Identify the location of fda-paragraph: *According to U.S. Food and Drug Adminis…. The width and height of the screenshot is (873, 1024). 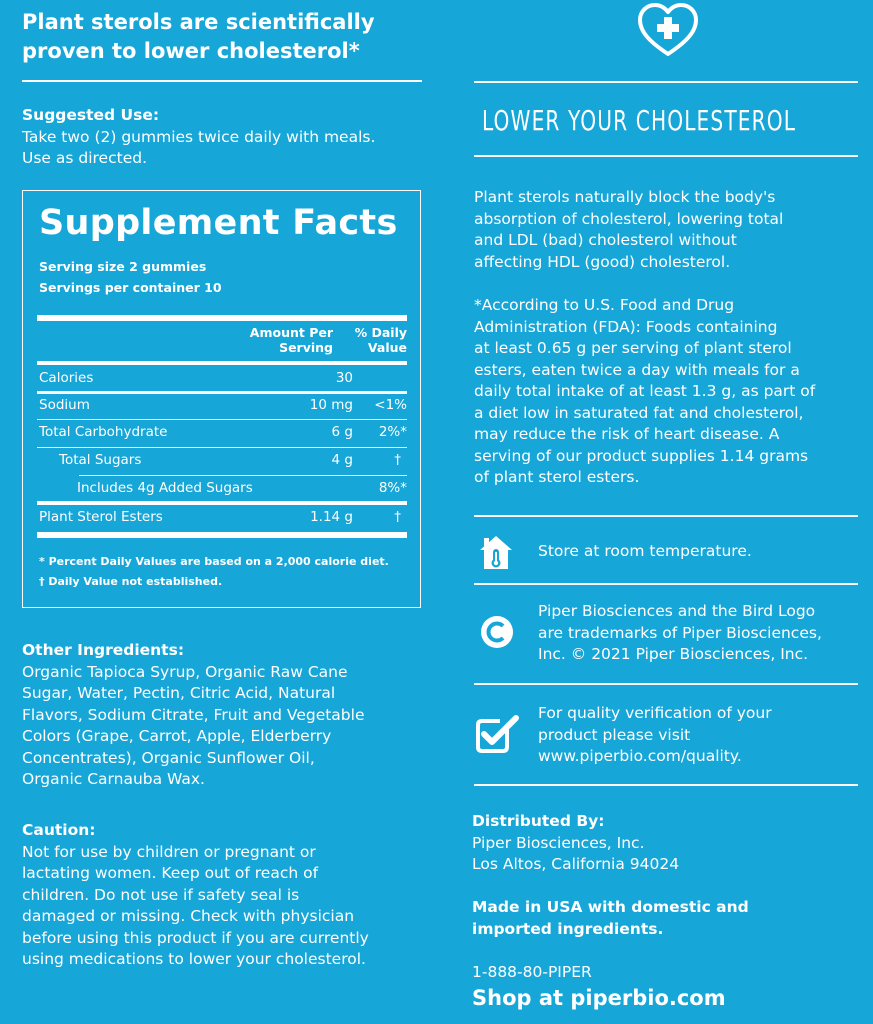
(671, 392).